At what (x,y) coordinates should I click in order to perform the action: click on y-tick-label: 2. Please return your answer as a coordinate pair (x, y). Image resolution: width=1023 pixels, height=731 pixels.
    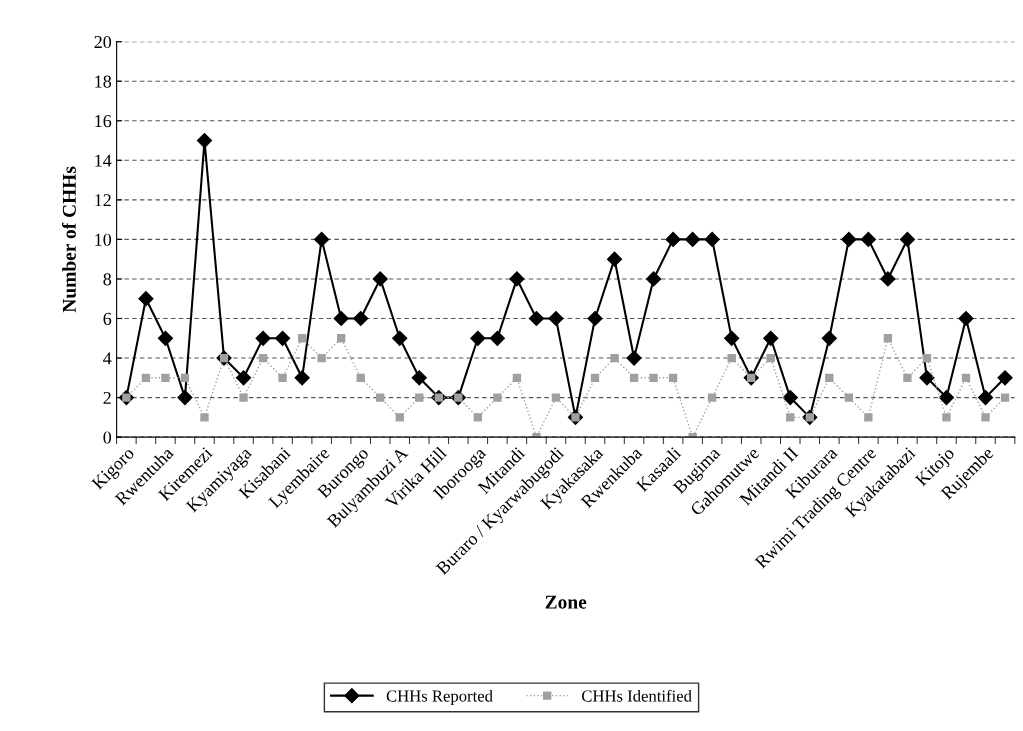
    Looking at the image, I should click on (107, 397).